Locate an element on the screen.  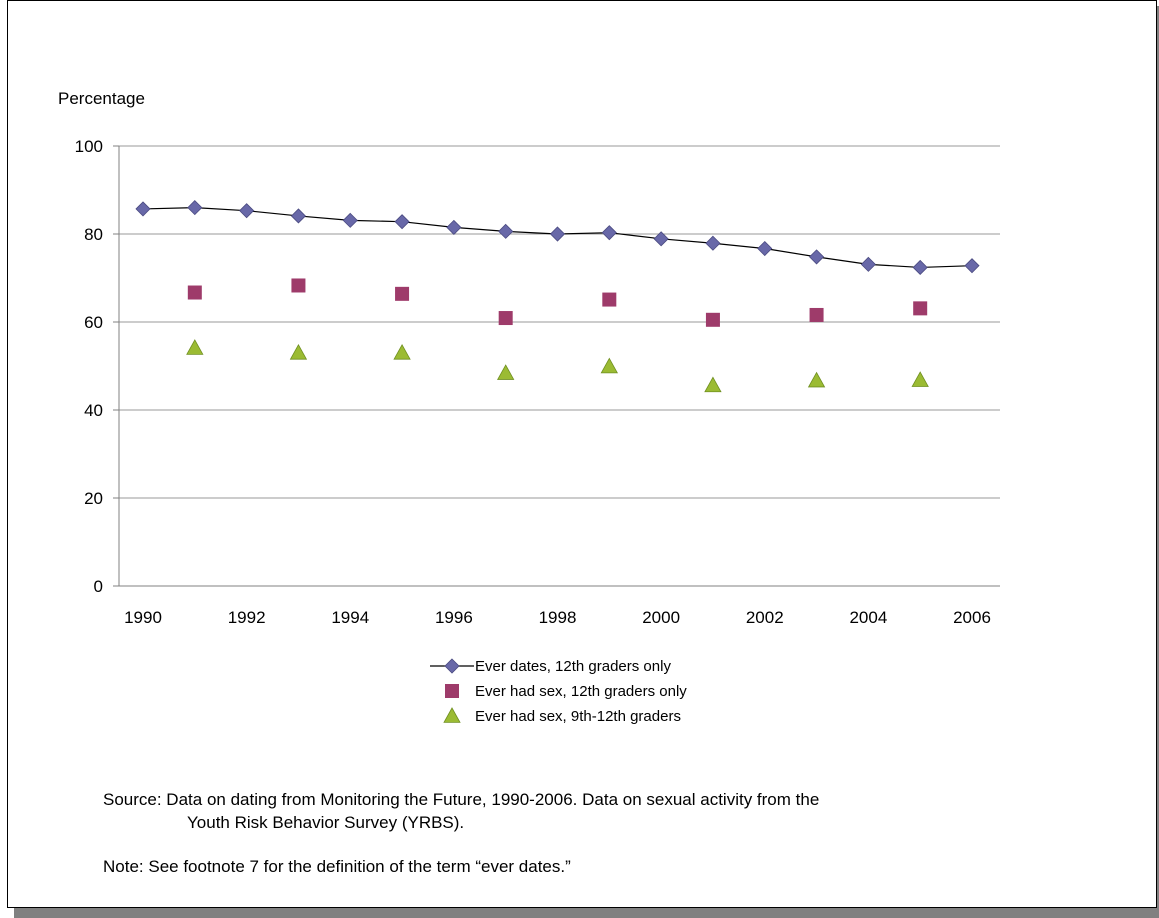
series-3-point-2003 is located at coordinates (816, 379).